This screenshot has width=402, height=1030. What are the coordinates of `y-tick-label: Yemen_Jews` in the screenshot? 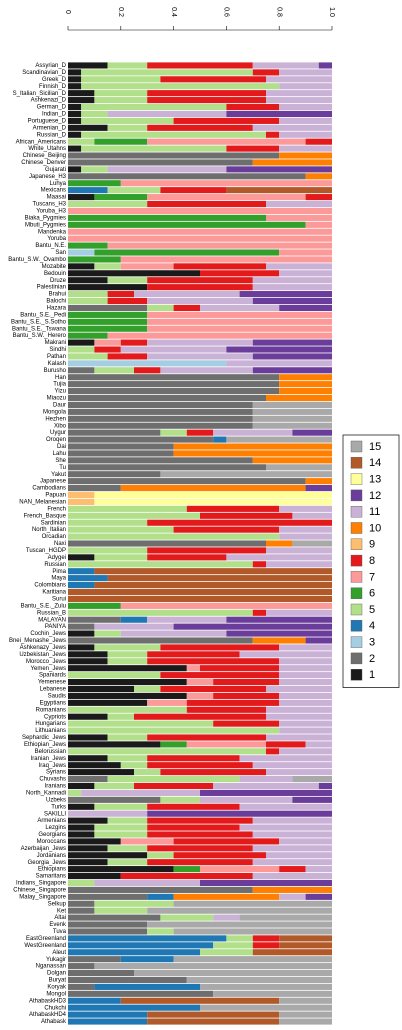 It's located at (48, 669).